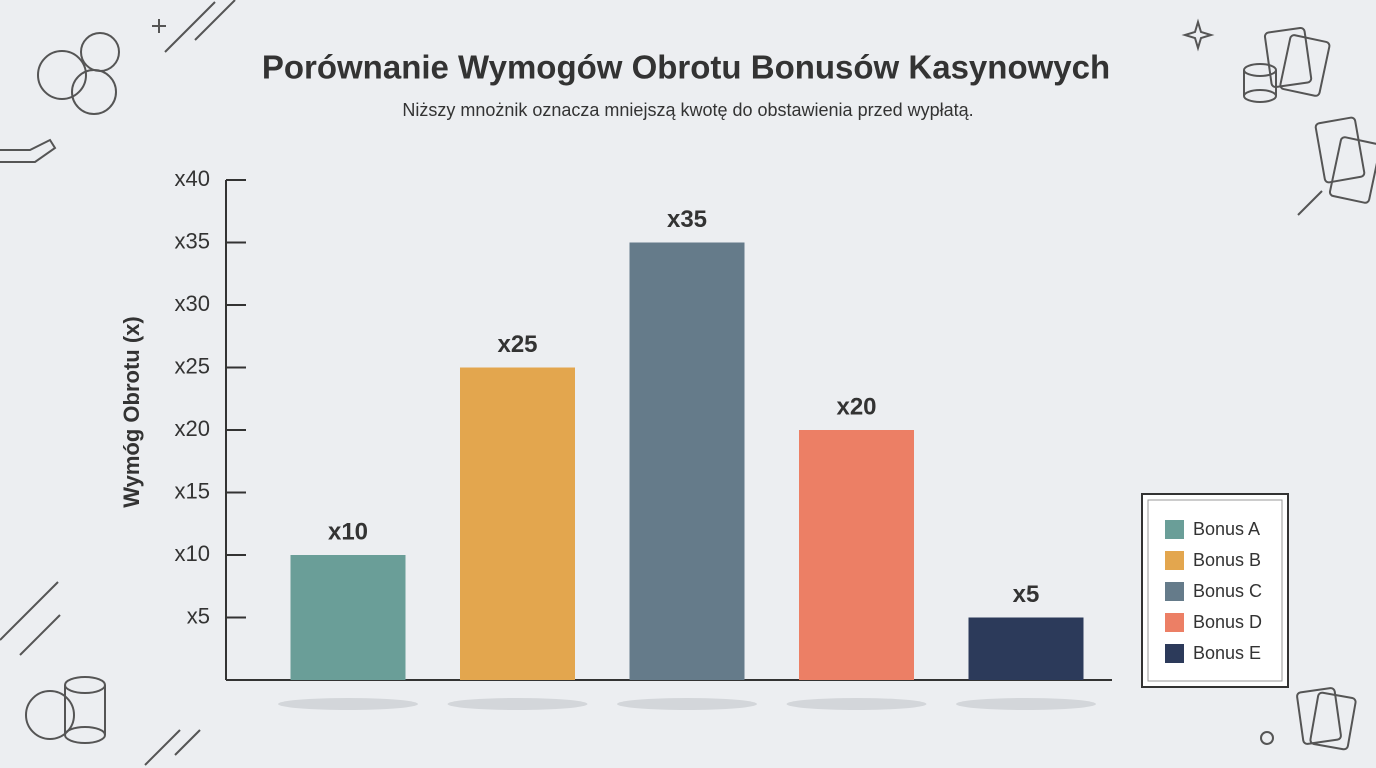 This screenshot has width=1376, height=768. I want to click on legend-label: Bonus C, so click(1227, 591).